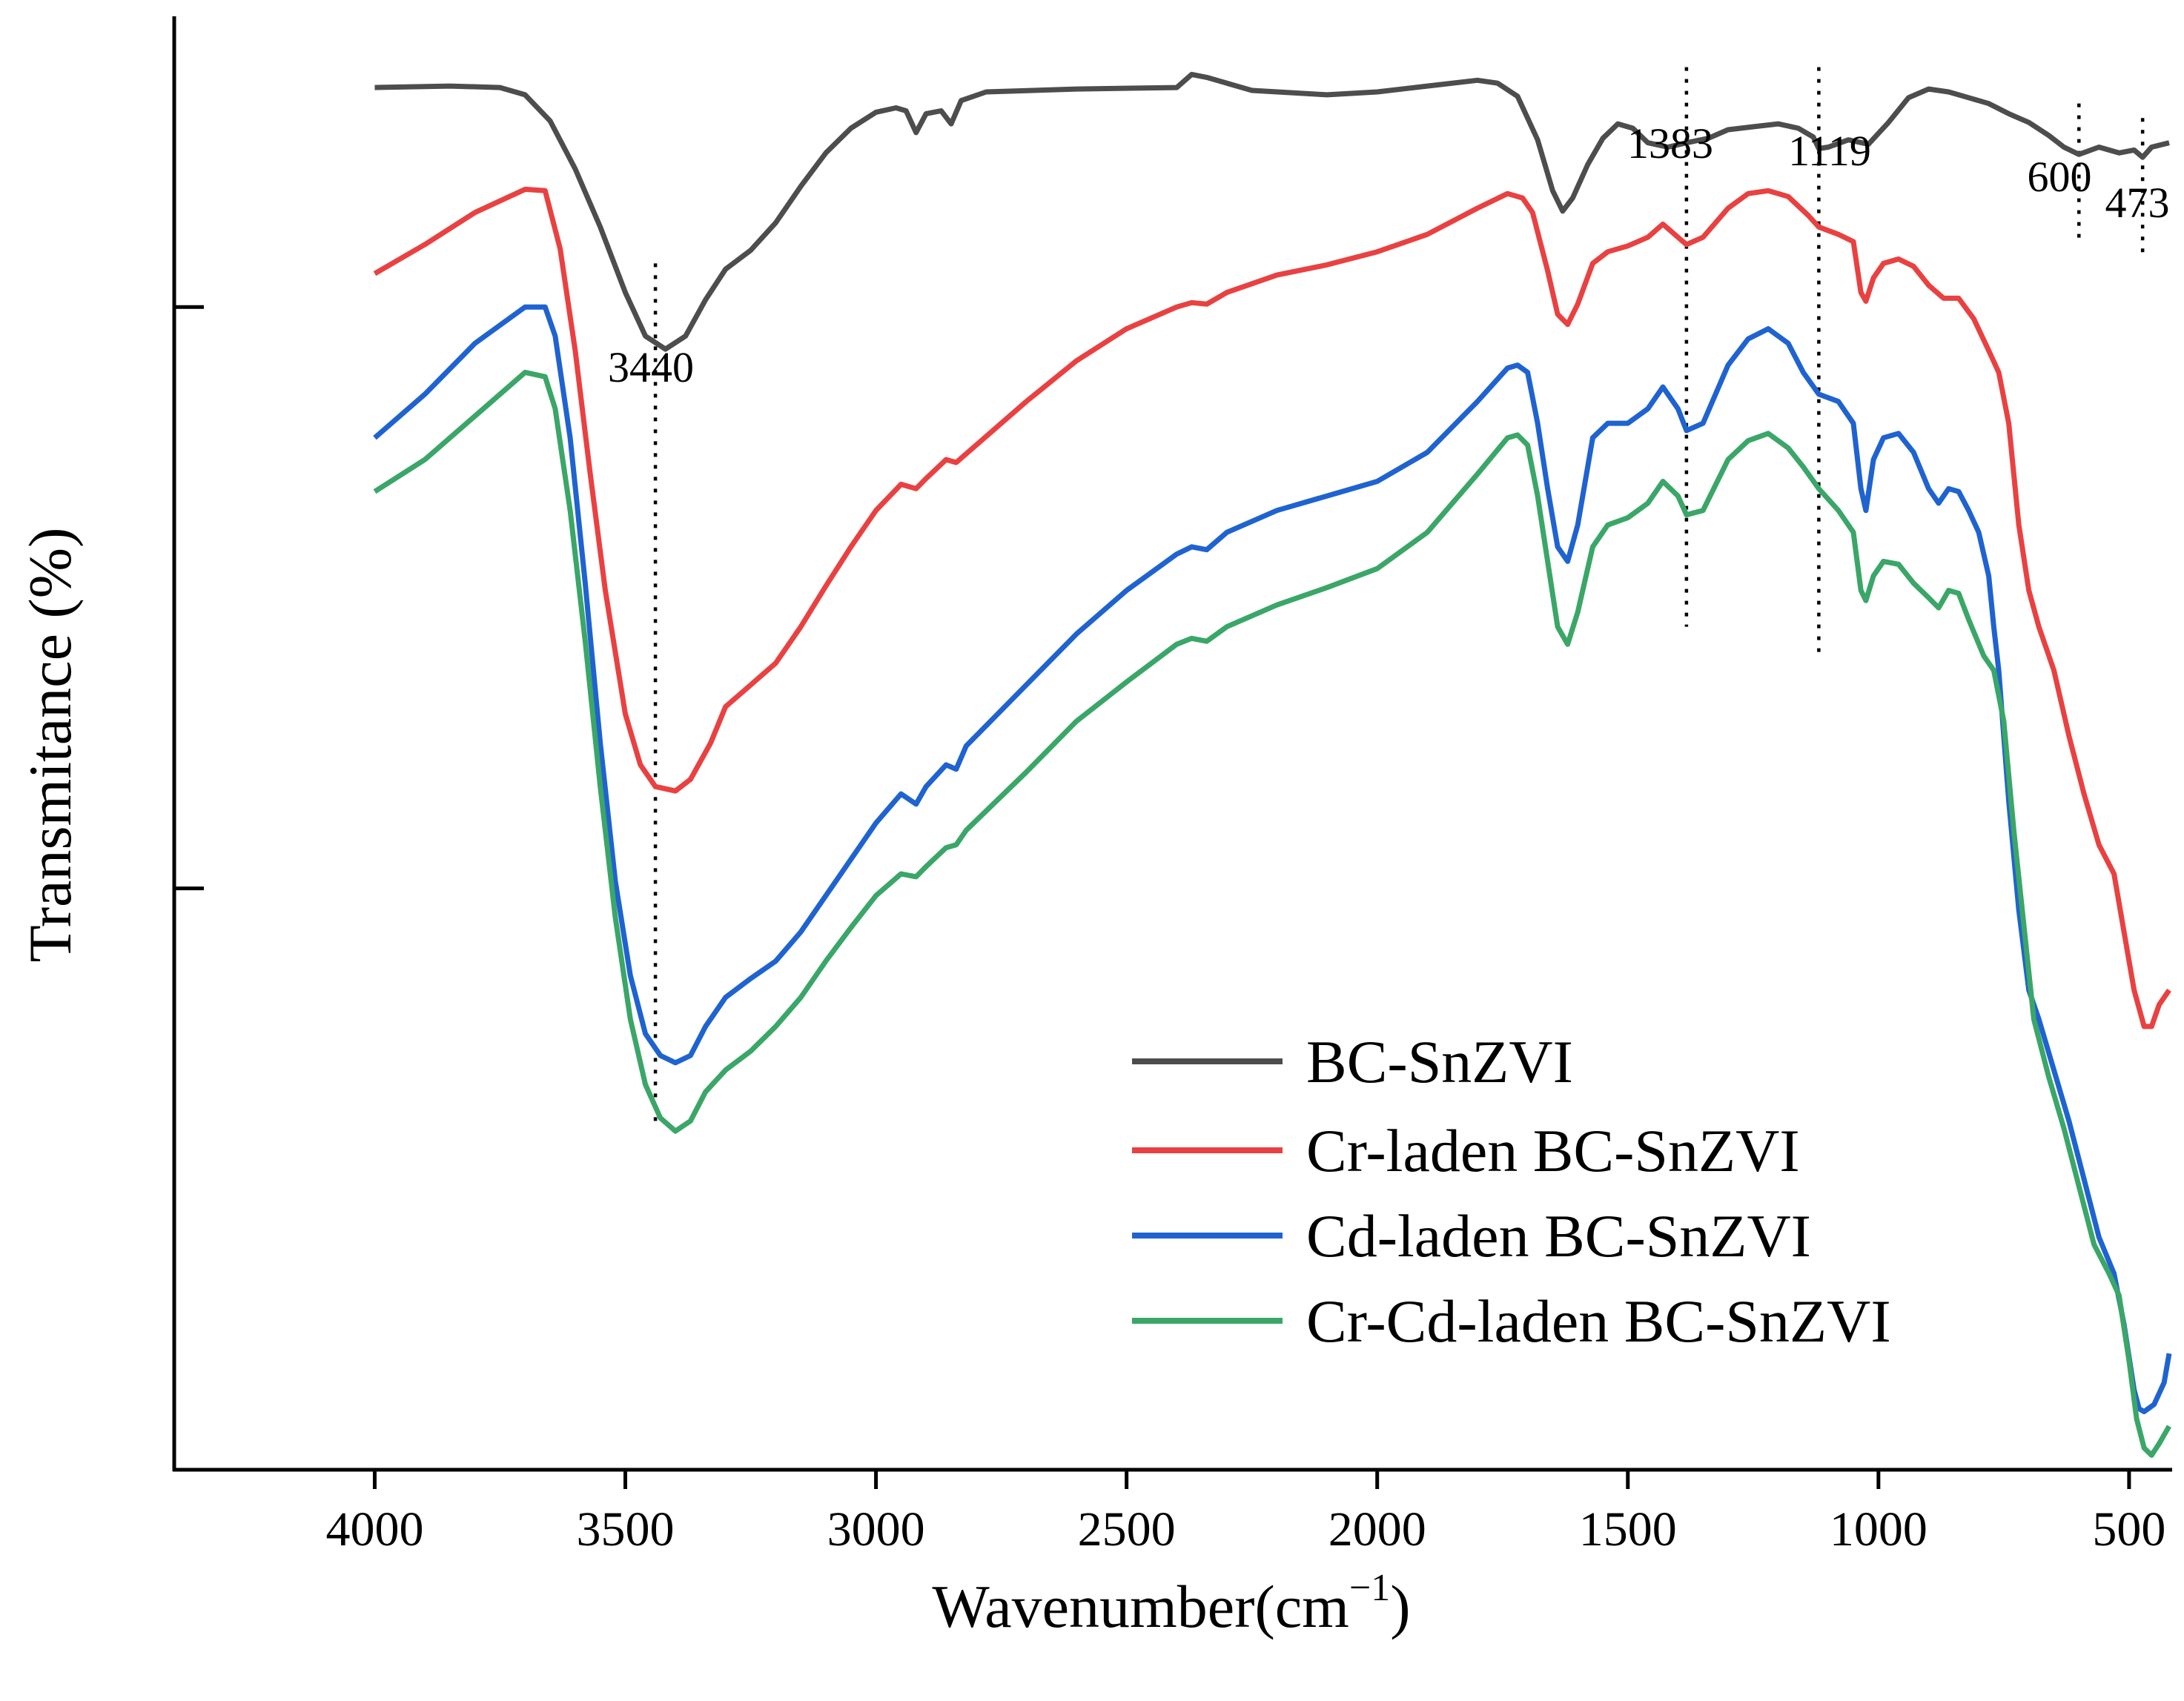 Image resolution: width=2184 pixels, height=1701 pixels. Describe the element at coordinates (1598, 1321) in the screenshot. I see `legend-label-4: Cr-Cd-laden BC-SnZVI` at that location.